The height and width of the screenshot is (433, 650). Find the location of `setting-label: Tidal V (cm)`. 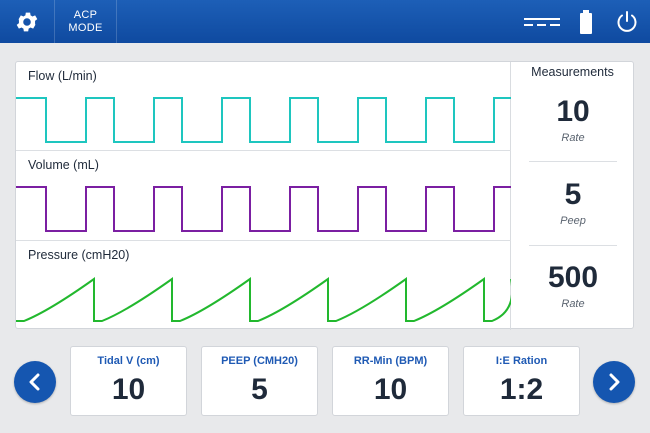

setting-label: Tidal V (cm) is located at coordinates (128, 361).